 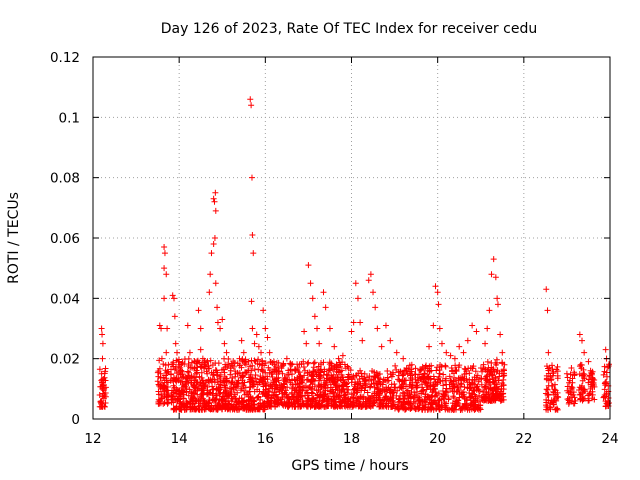 What do you see at coordinates (65, 360) in the screenshot?
I see `y-tick-label: 0.02` at bounding box center [65, 360].